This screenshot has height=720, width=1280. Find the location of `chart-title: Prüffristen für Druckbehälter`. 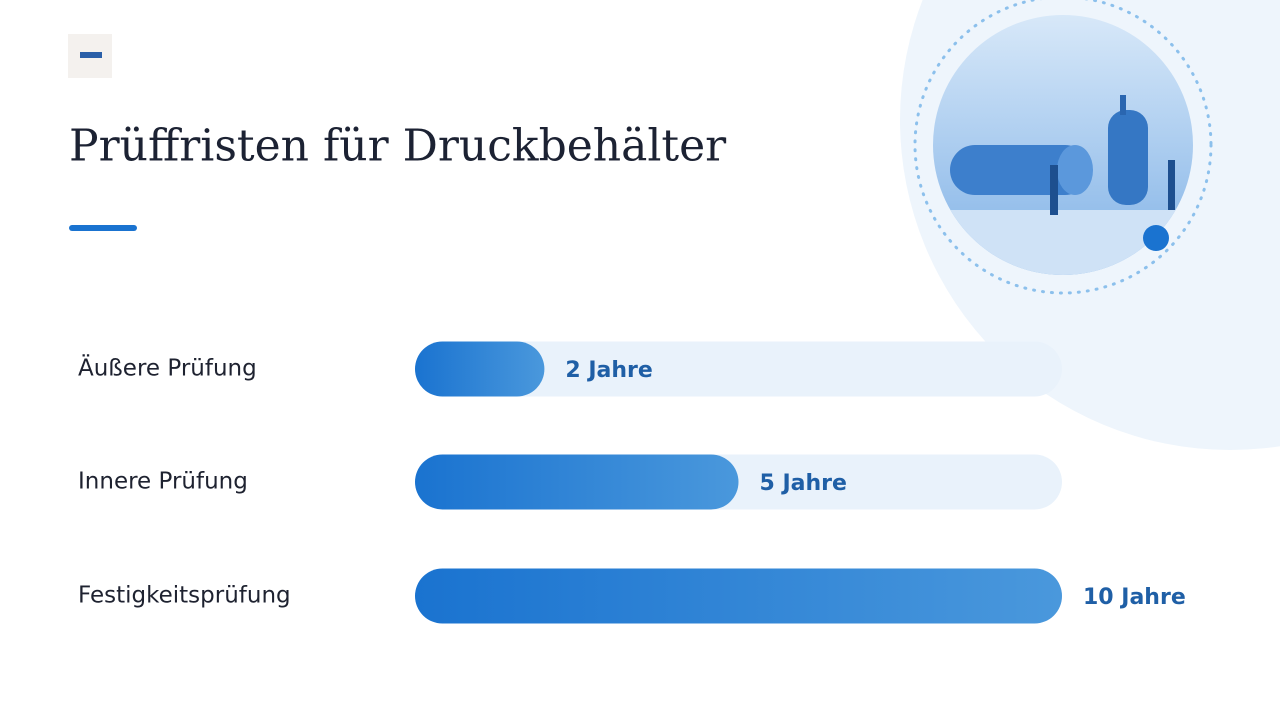

chart-title: Prüffristen für Druckbehälter is located at coordinates (398, 146).